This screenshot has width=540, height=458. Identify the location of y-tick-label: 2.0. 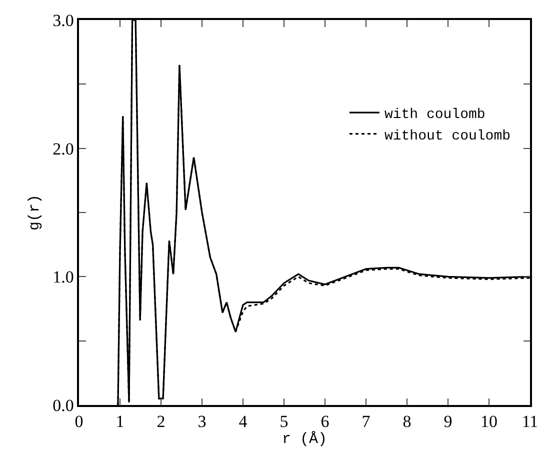
(63, 148).